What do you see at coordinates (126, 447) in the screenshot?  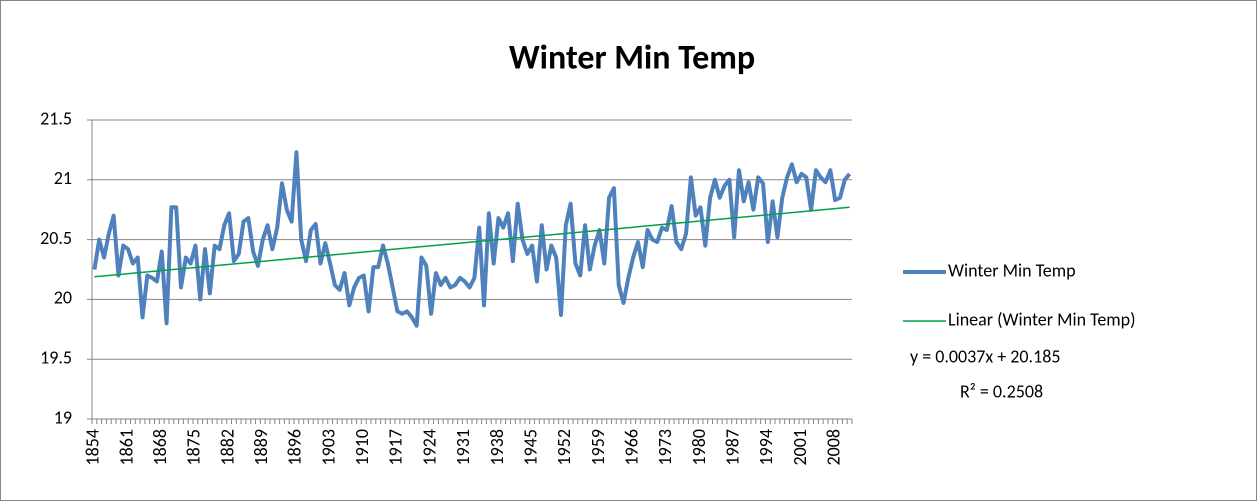 I see `x-tick-label: 1861` at bounding box center [126, 447].